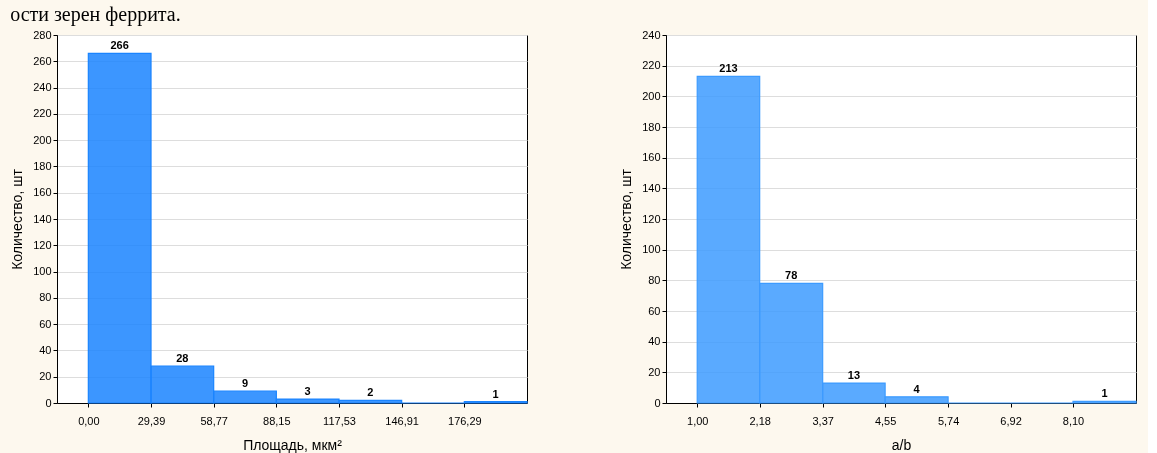 The width and height of the screenshot is (1157, 453). What do you see at coordinates (917, 388) in the screenshot?
I see `data-label: 4` at bounding box center [917, 388].